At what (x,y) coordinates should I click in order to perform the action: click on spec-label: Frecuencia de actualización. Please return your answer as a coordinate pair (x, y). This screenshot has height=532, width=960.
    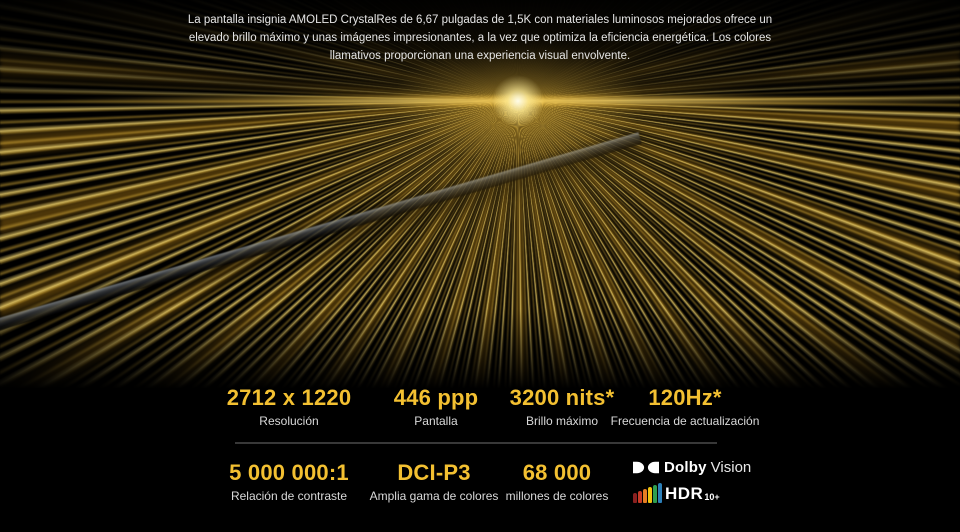
    Looking at the image, I should click on (685, 421).